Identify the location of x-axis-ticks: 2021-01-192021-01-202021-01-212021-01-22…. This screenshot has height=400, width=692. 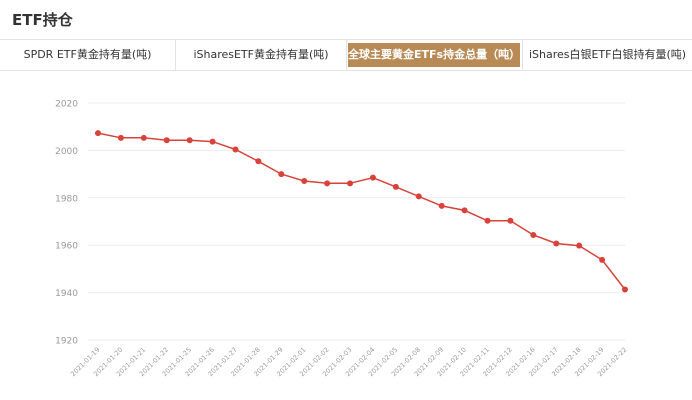
(348, 362).